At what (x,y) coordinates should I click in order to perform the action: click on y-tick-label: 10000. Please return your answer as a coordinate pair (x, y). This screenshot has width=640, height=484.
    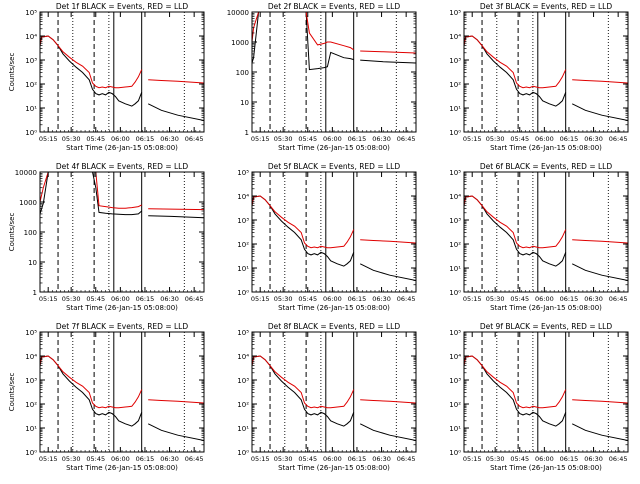
    Looking at the image, I should click on (238, 13).